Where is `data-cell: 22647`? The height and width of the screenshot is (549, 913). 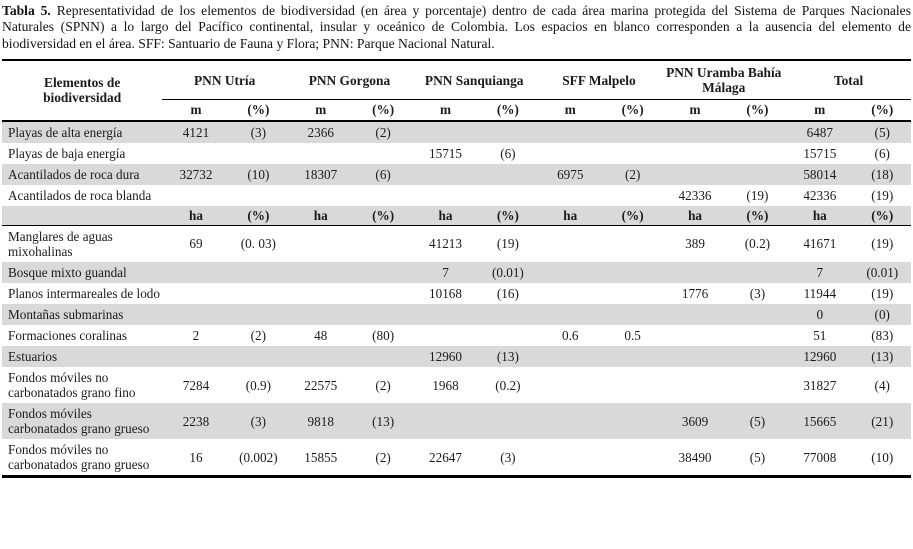 data-cell: 22647 is located at coordinates (445, 457).